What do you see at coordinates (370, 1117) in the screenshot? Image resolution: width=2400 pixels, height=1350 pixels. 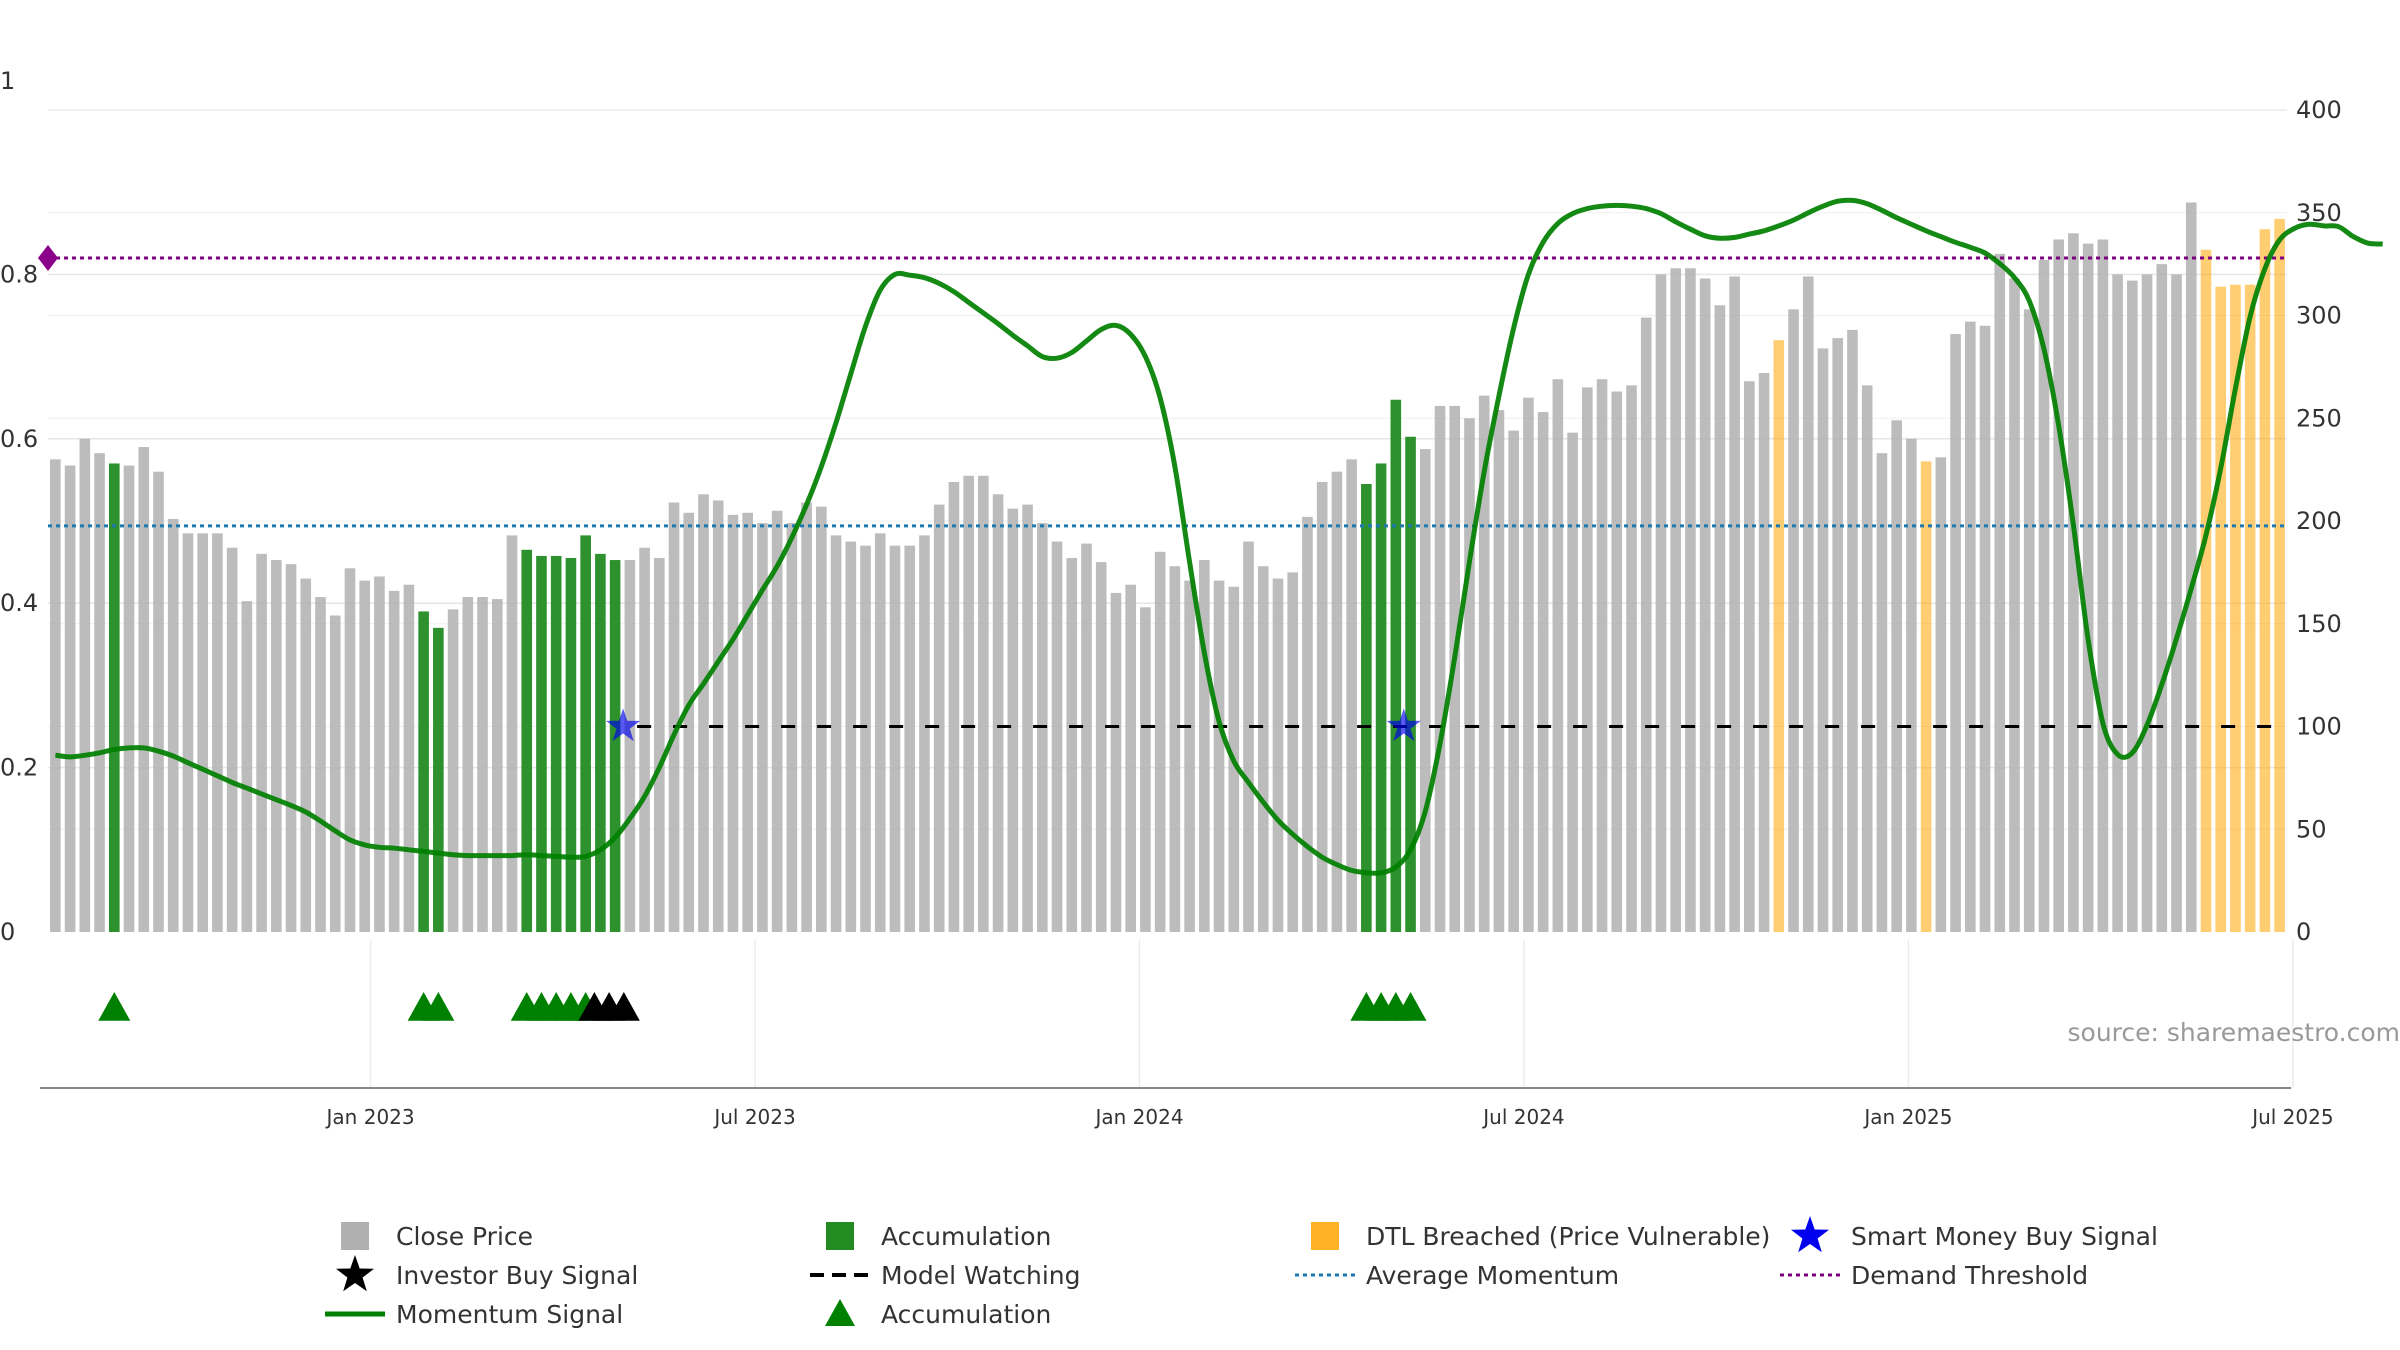 I see `x-tick-label: Jan 2023` at bounding box center [370, 1117].